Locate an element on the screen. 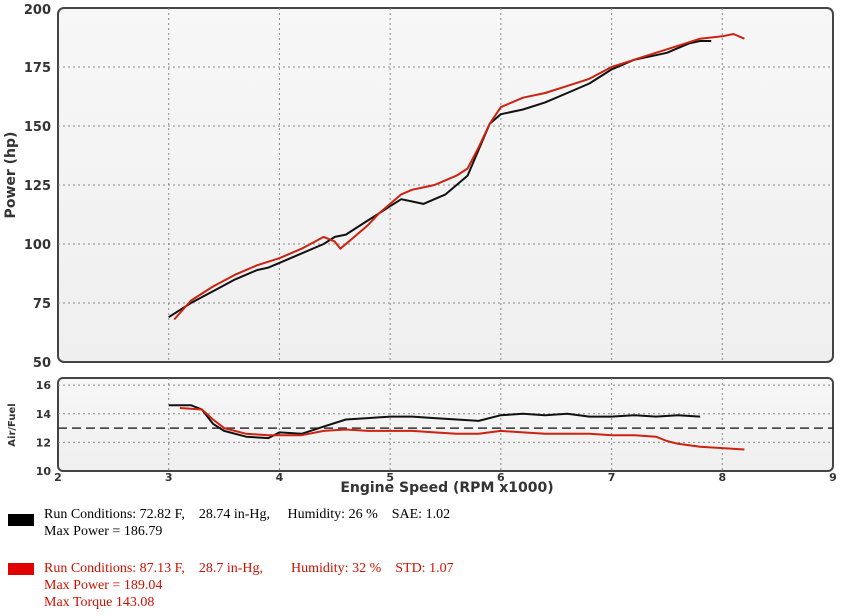 The height and width of the screenshot is (616, 848). power-y-ticks: 50 75 100 125 150 175 200 is located at coordinates (37, 187).